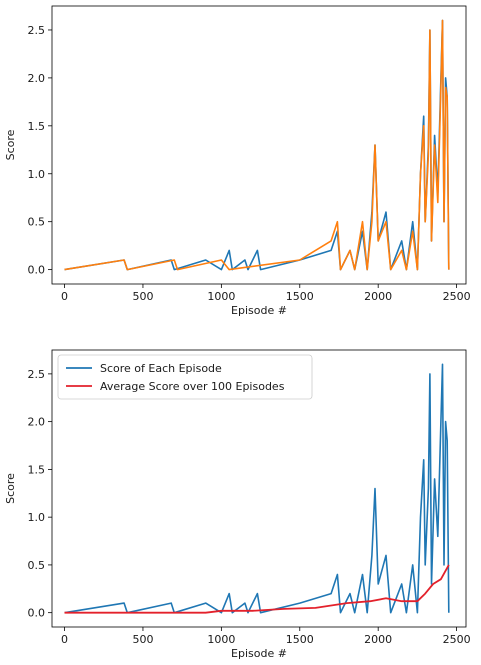 The height and width of the screenshot is (665, 481). I want to click on legend-entry: Average Score over 100 Episodes, so click(192, 386).